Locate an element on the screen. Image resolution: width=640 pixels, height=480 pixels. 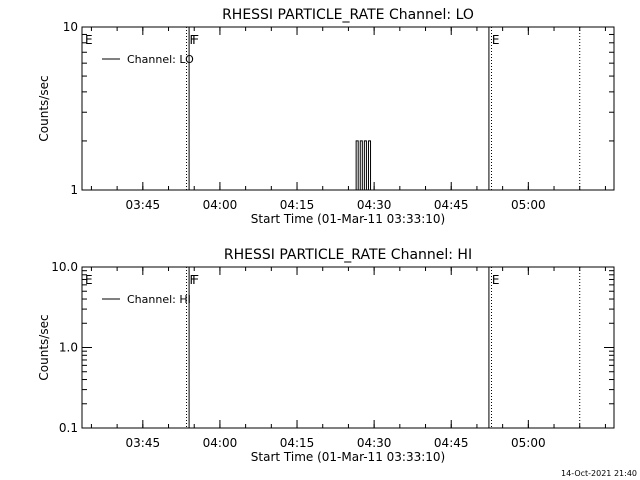
y-tick-label: 1.0 is located at coordinates (68, 348).